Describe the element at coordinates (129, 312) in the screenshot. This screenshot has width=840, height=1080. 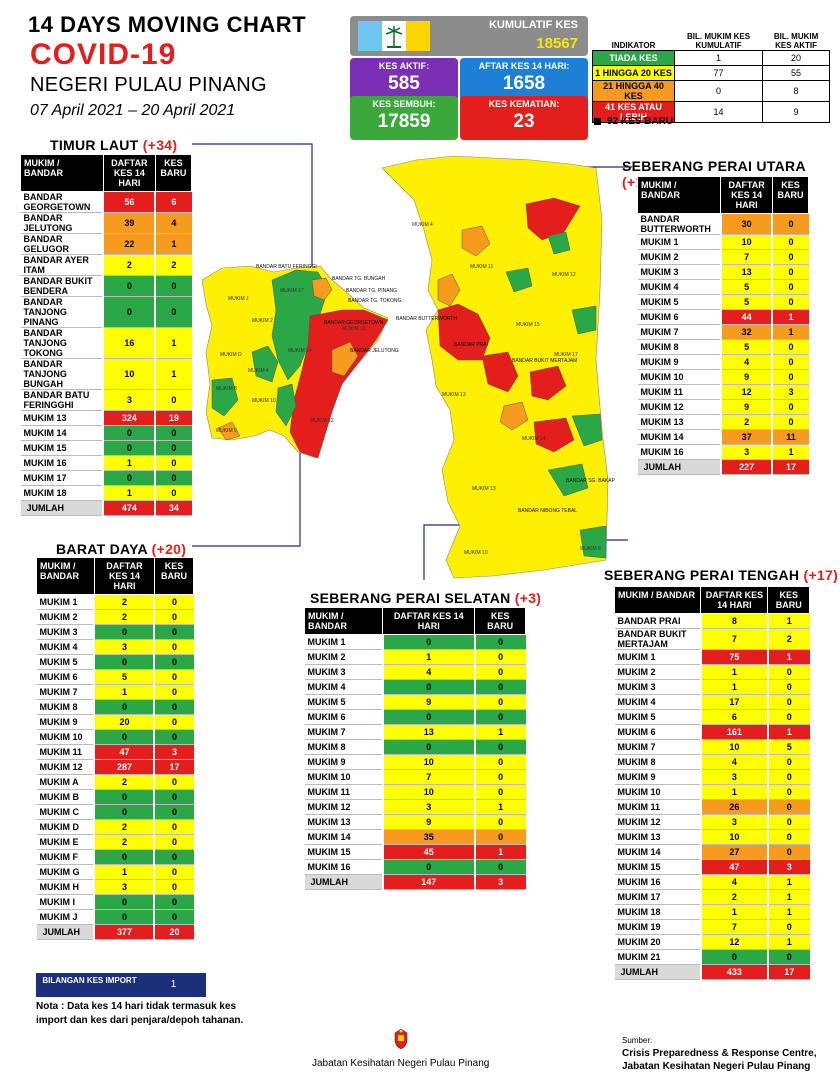
I see `daftar-kes-cell: 0` at that location.